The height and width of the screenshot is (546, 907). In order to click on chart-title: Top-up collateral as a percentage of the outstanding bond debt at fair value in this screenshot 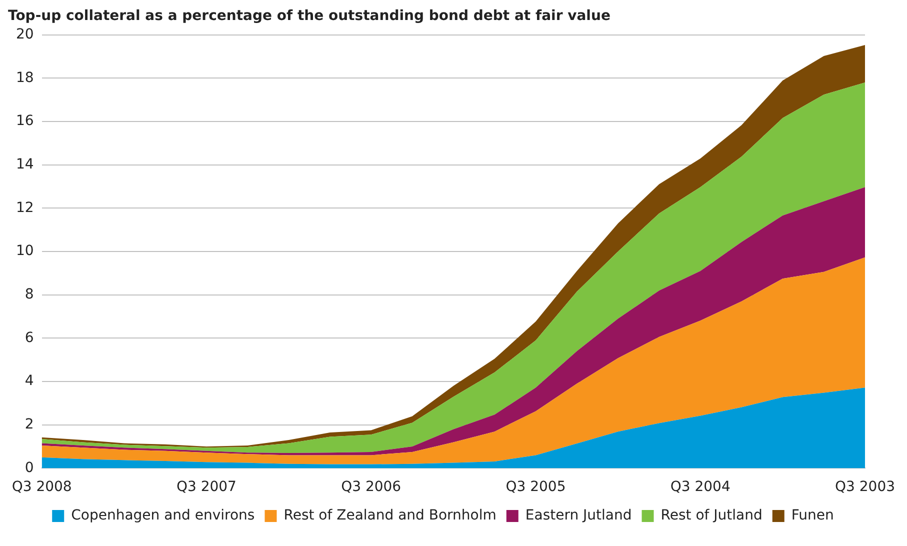, I will do `click(309, 16)`.